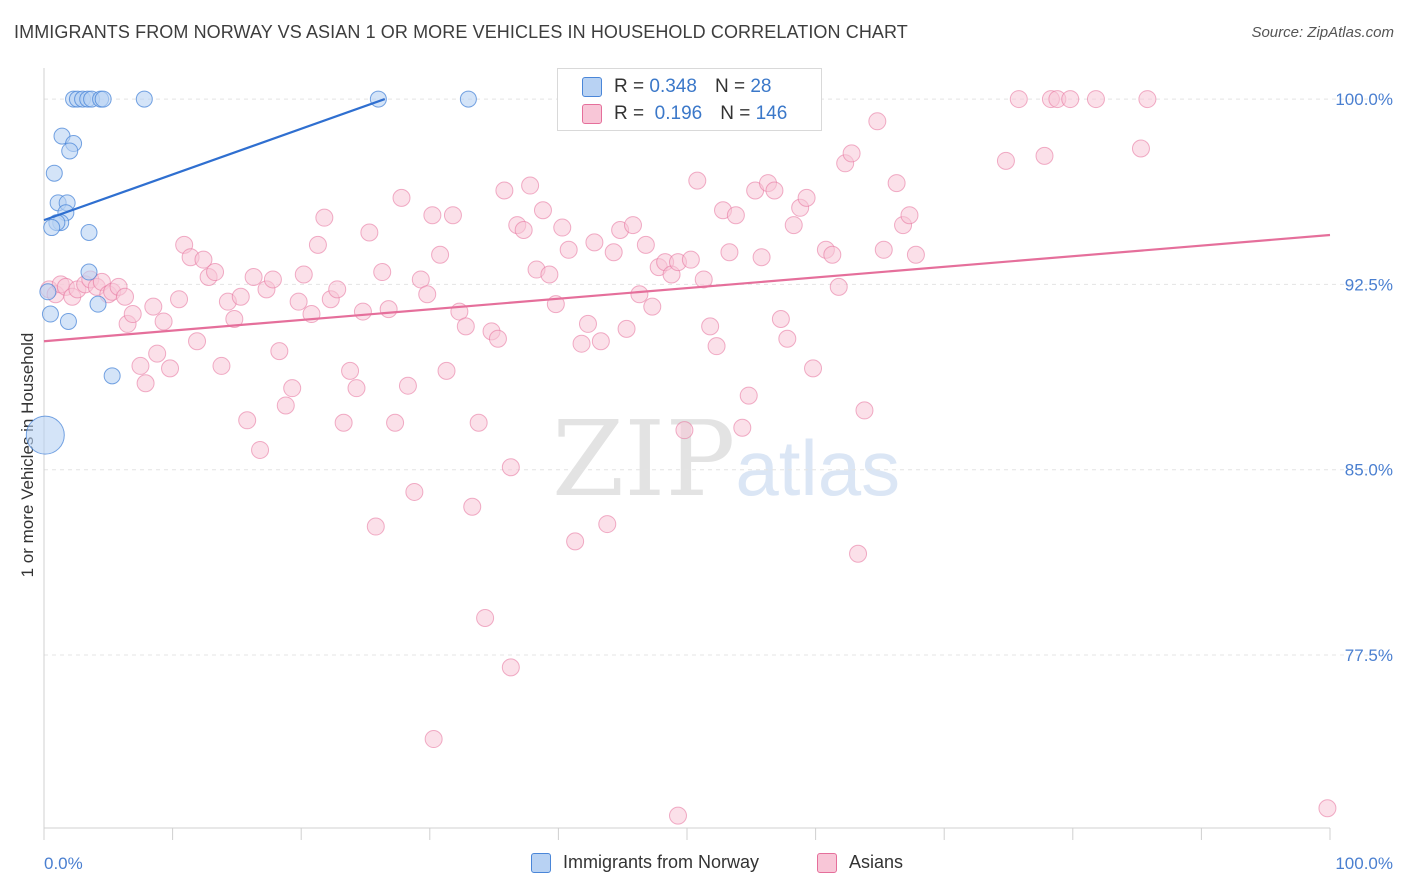 This screenshot has height=892, width=1406. Describe the element at coordinates (1369, 655) in the screenshot. I see `y-tick-label-3: 77.5%` at that location.